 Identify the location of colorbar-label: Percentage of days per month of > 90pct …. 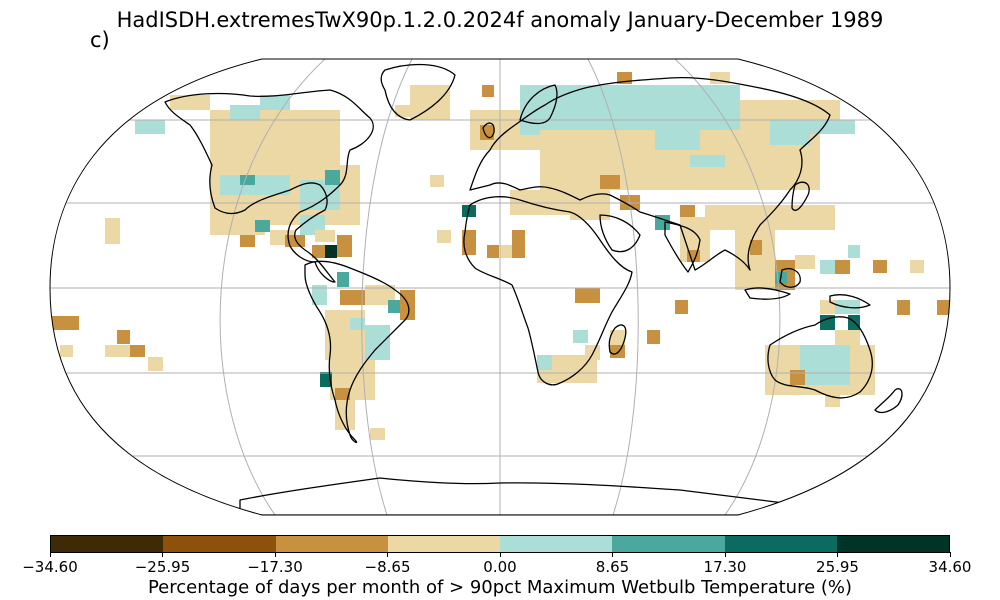
(500, 587).